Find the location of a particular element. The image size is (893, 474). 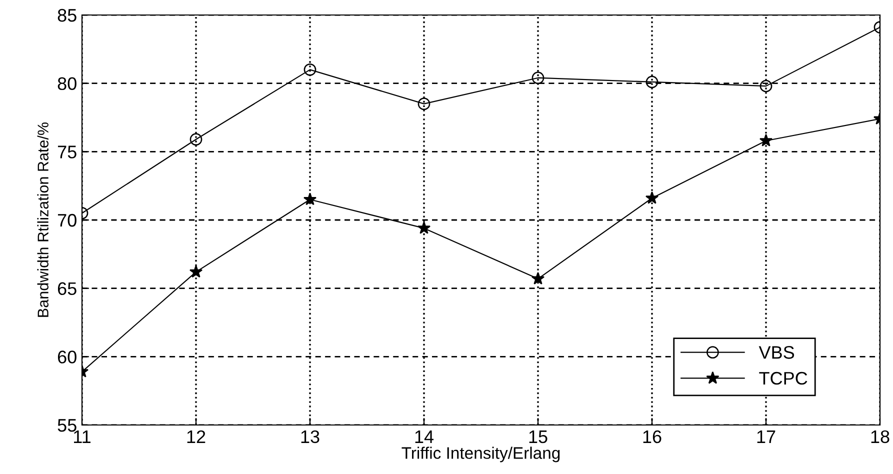

y-axis-title: Bandwidth Rtilization Rate/% is located at coordinates (42, 219).